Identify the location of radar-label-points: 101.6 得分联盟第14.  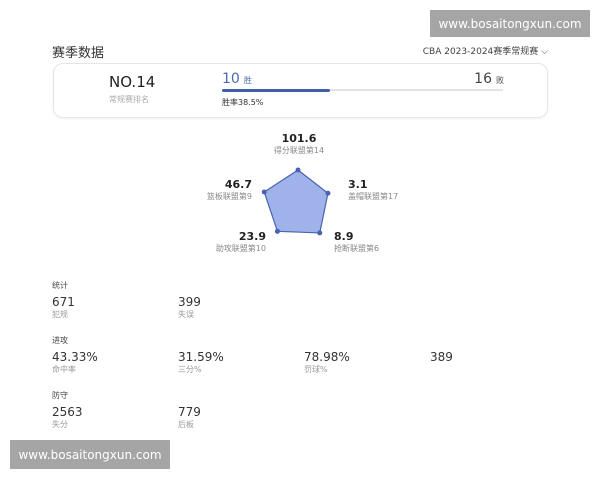
(299, 144).